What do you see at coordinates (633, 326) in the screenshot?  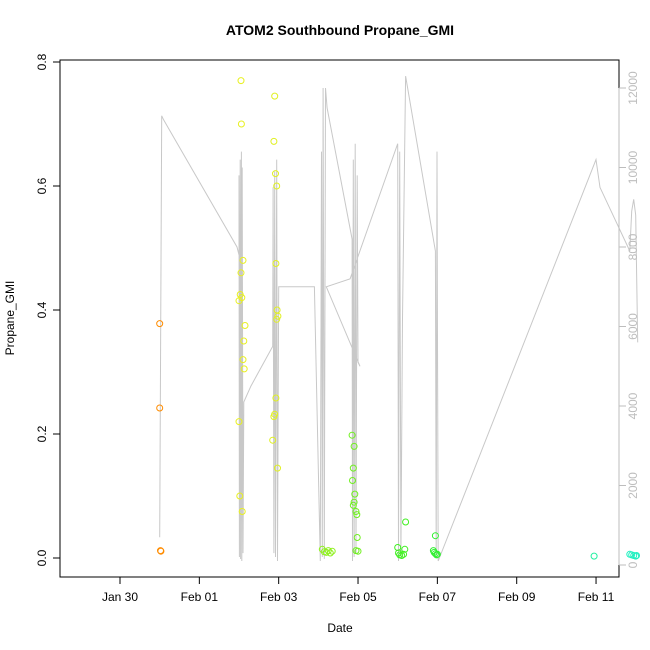 I see `right-y-tick-label: 6000` at bounding box center [633, 326].